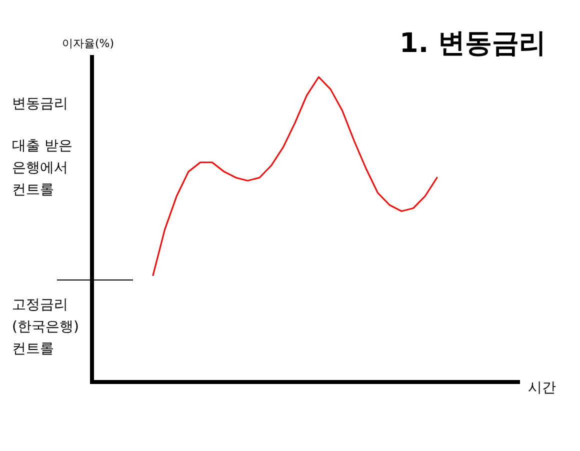  Describe the element at coordinates (45, 327) in the screenshot. I see `annotation: 고정금리 (한국은행) 컨트롤` at that location.